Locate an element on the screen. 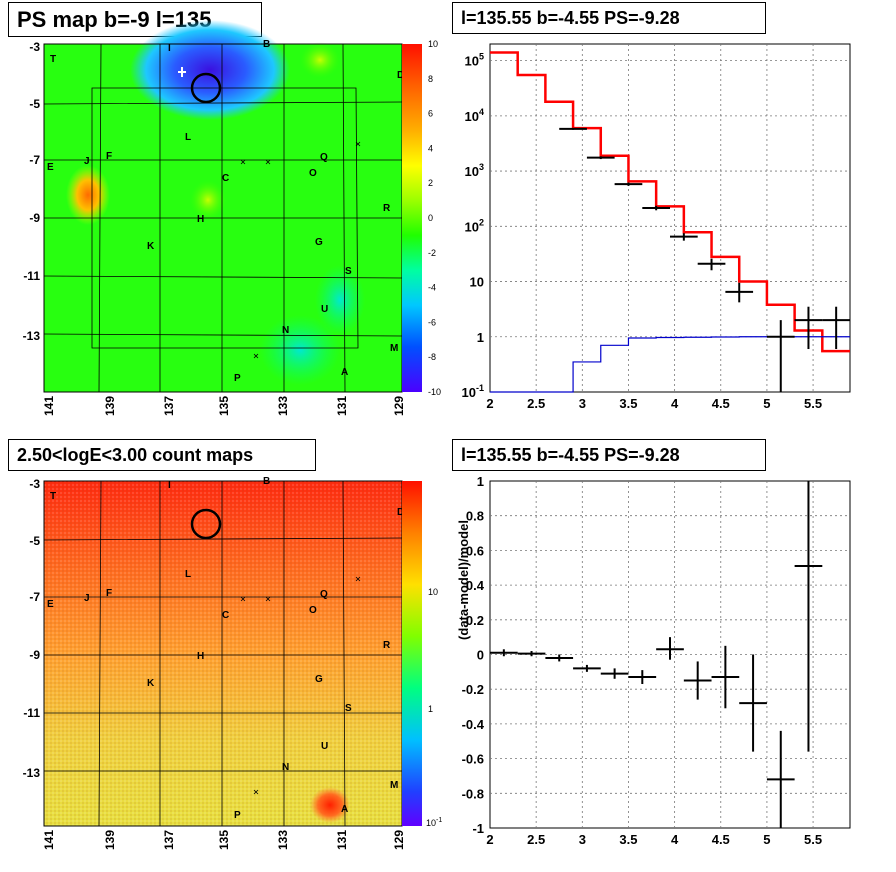 The width and height of the screenshot is (896, 872). spectrum-xtick: 4.5 is located at coordinates (721, 403).